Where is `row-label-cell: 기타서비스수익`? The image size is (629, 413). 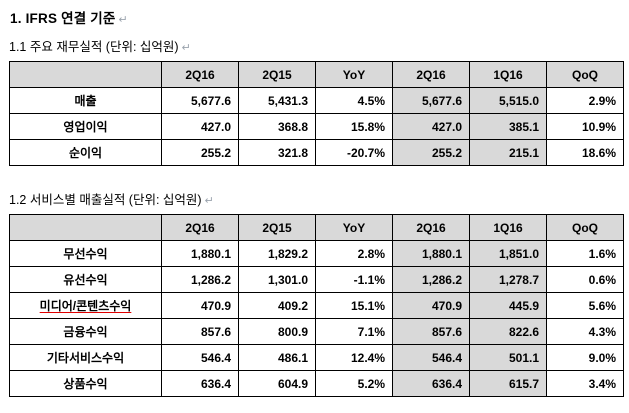 row-label-cell: 기타서비스수익 is located at coordinates (85, 357).